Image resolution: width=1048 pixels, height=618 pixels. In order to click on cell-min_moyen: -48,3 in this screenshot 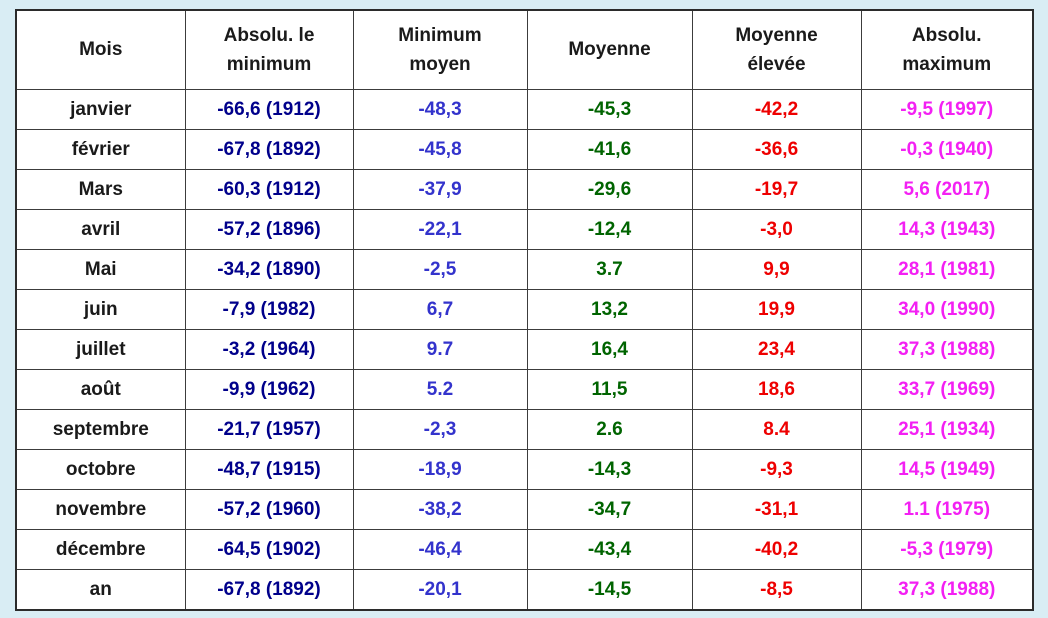, I will do `click(440, 109)`.